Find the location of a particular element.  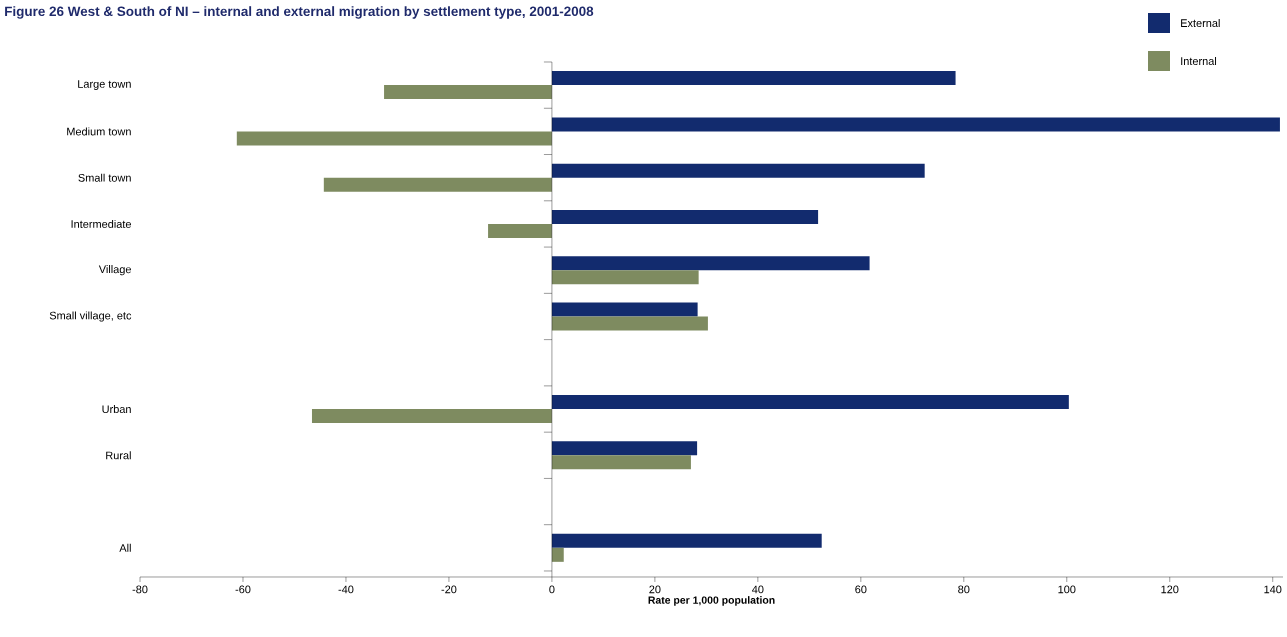

y-tick-label: All is located at coordinates (125, 547).